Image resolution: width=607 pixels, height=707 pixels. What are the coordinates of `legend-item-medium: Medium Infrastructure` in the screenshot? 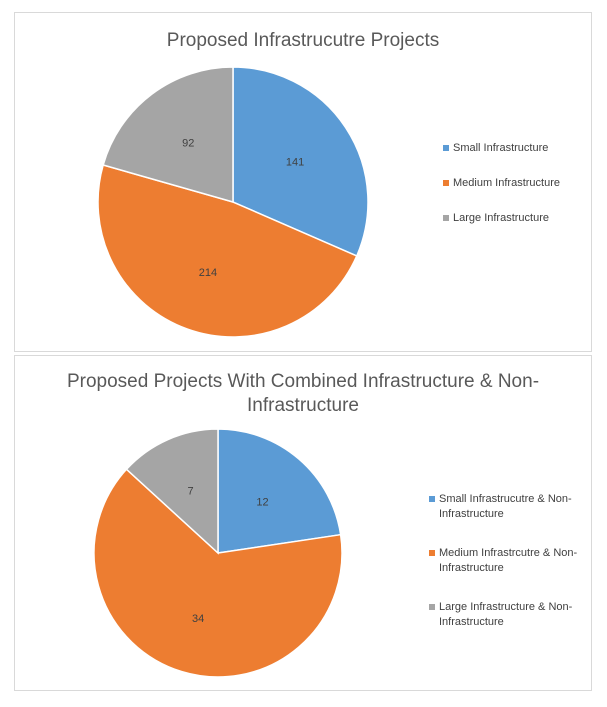 It's located at (501, 183).